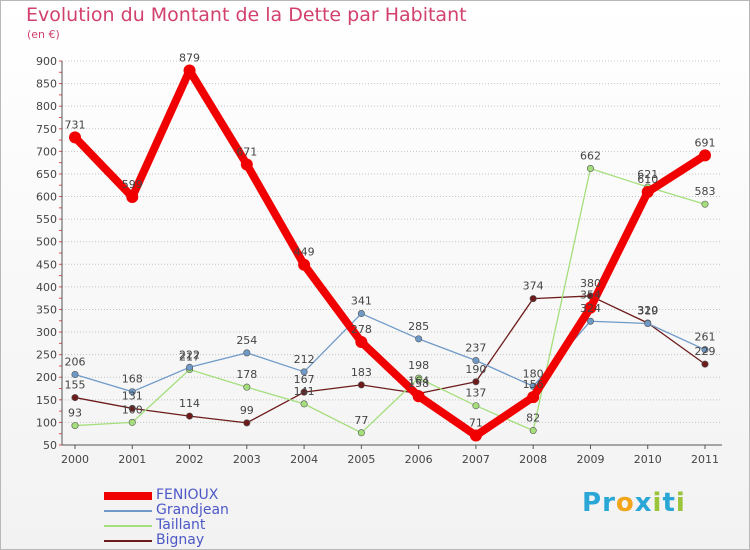 The image size is (750, 550). I want to click on proxiti-logo: Proxiti, so click(634, 503).